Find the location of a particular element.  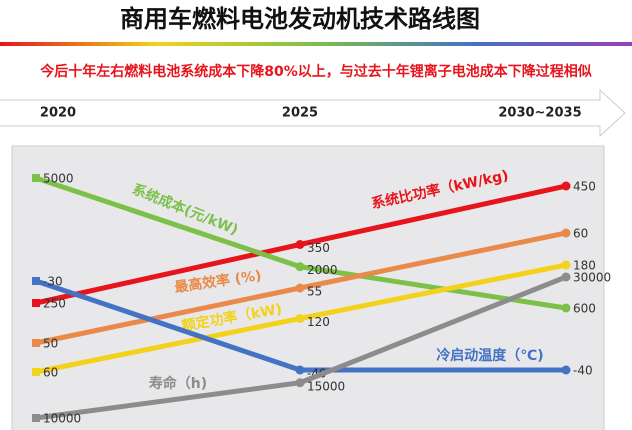

chart-title: 商用车燃料电池发动机技术路线图 is located at coordinates (300, 19).